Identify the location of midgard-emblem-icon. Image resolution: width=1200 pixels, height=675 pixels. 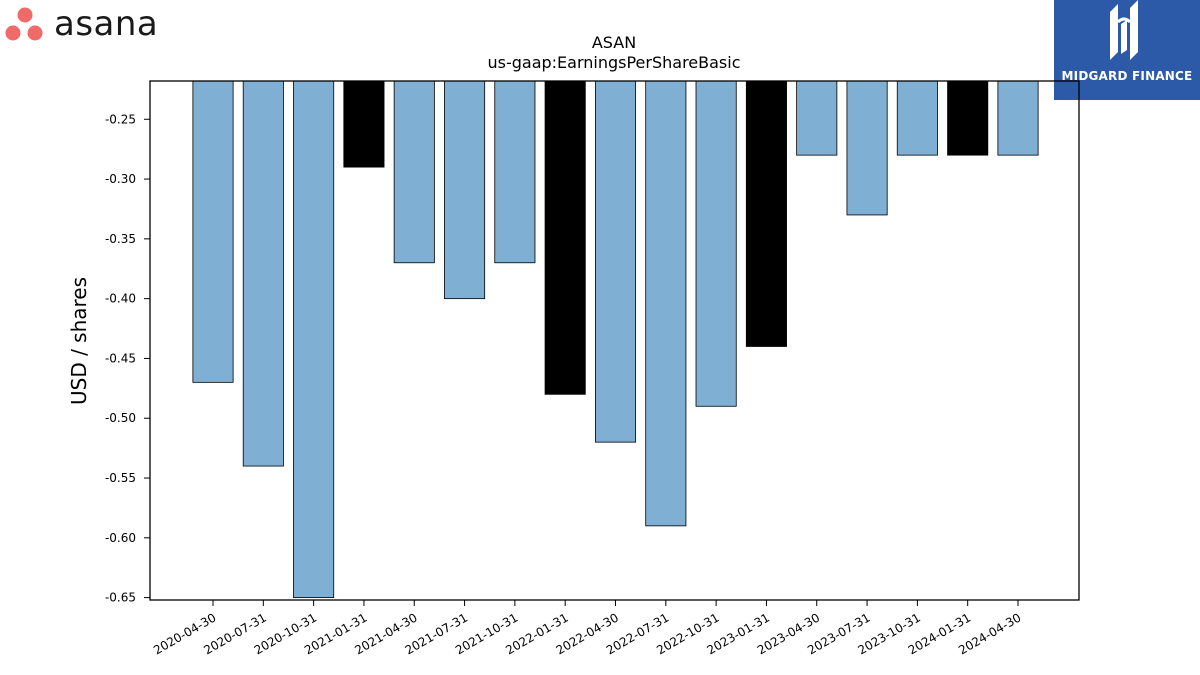
(1124, 30).